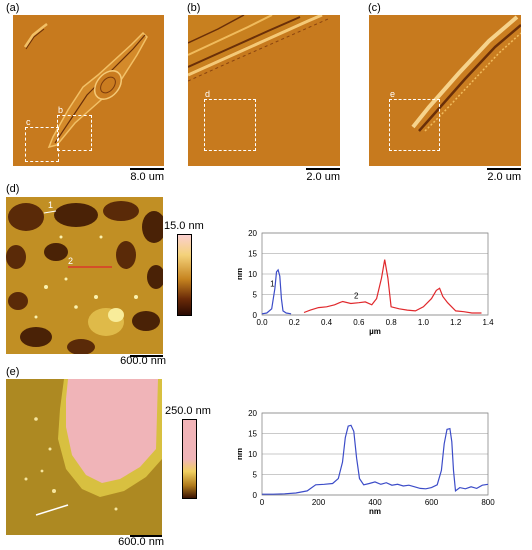  I want to click on x-tick-label: 0.4, so click(327, 322).